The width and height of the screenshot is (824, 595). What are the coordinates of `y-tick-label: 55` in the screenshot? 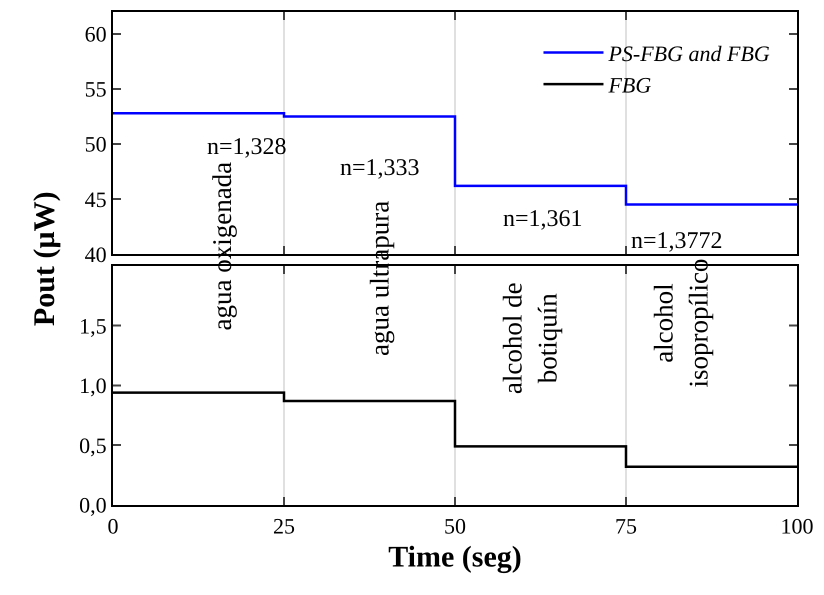 It's located at (95, 89).